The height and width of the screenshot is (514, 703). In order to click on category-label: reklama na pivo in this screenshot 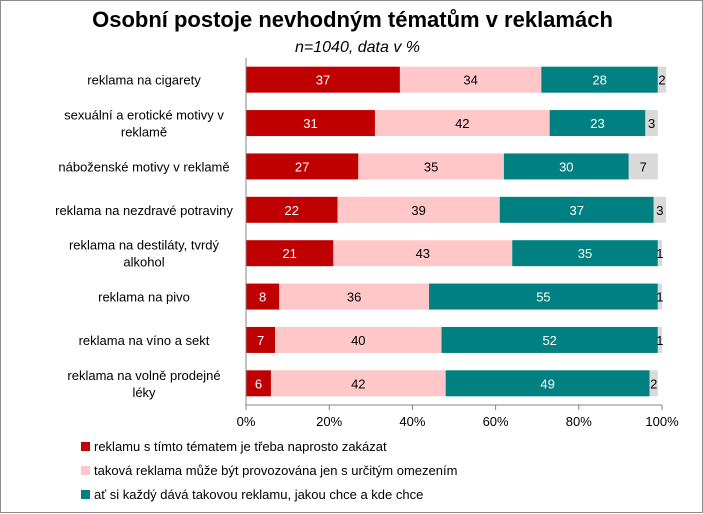, I will do `click(144, 297)`.